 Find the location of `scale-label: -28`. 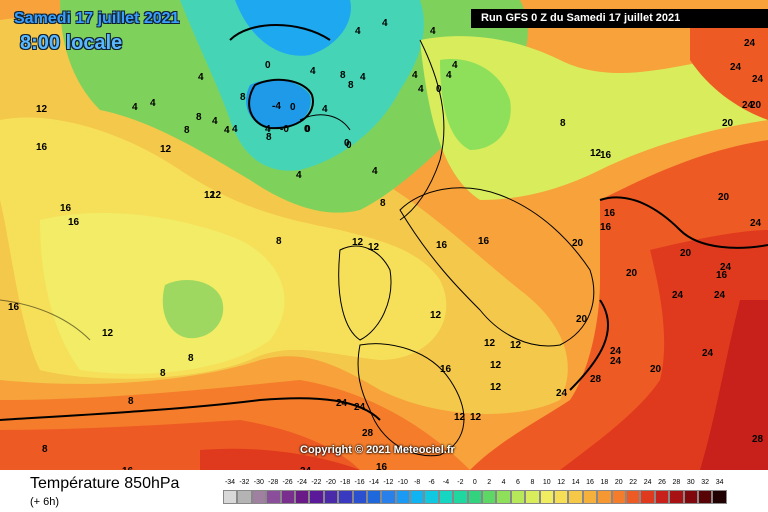

scale-label: -28 is located at coordinates (273, 482).